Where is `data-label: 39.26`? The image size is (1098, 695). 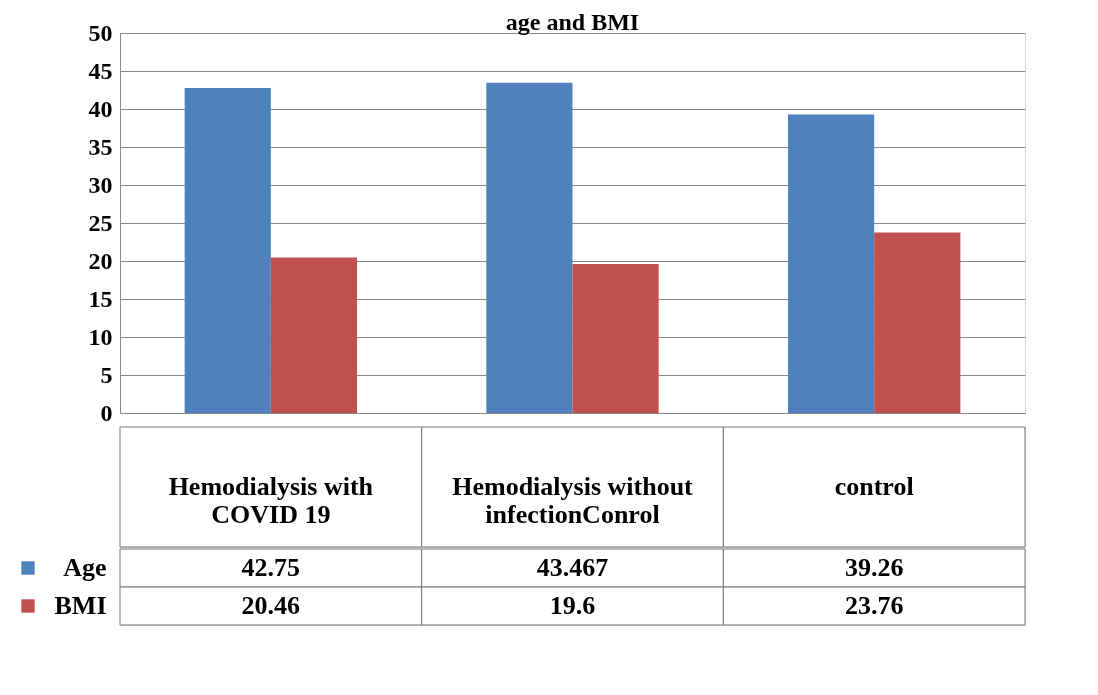
data-label: 39.26 is located at coordinates (874, 567).